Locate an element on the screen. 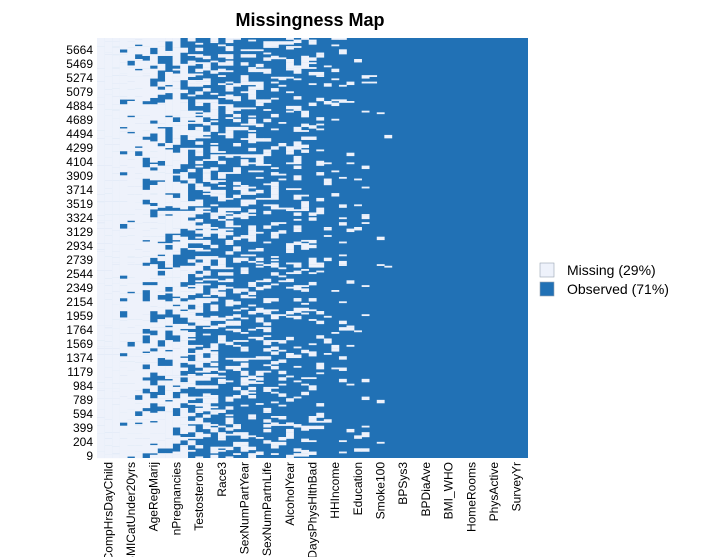 The height and width of the screenshot is (557, 704). y-tick-label: 3519 is located at coordinates (79, 204).